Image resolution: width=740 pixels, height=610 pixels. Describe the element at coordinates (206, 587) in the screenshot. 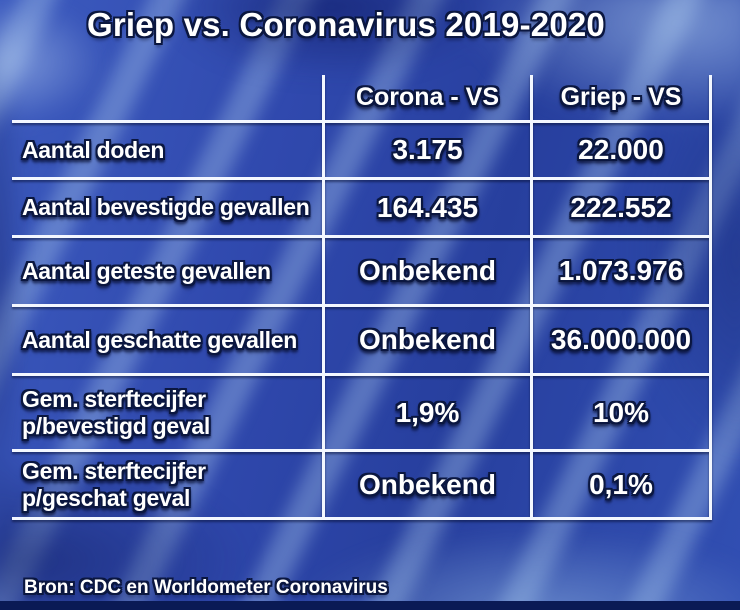

I see `source-caption: Bron: CDC en Worldometer Coronavirus` at that location.